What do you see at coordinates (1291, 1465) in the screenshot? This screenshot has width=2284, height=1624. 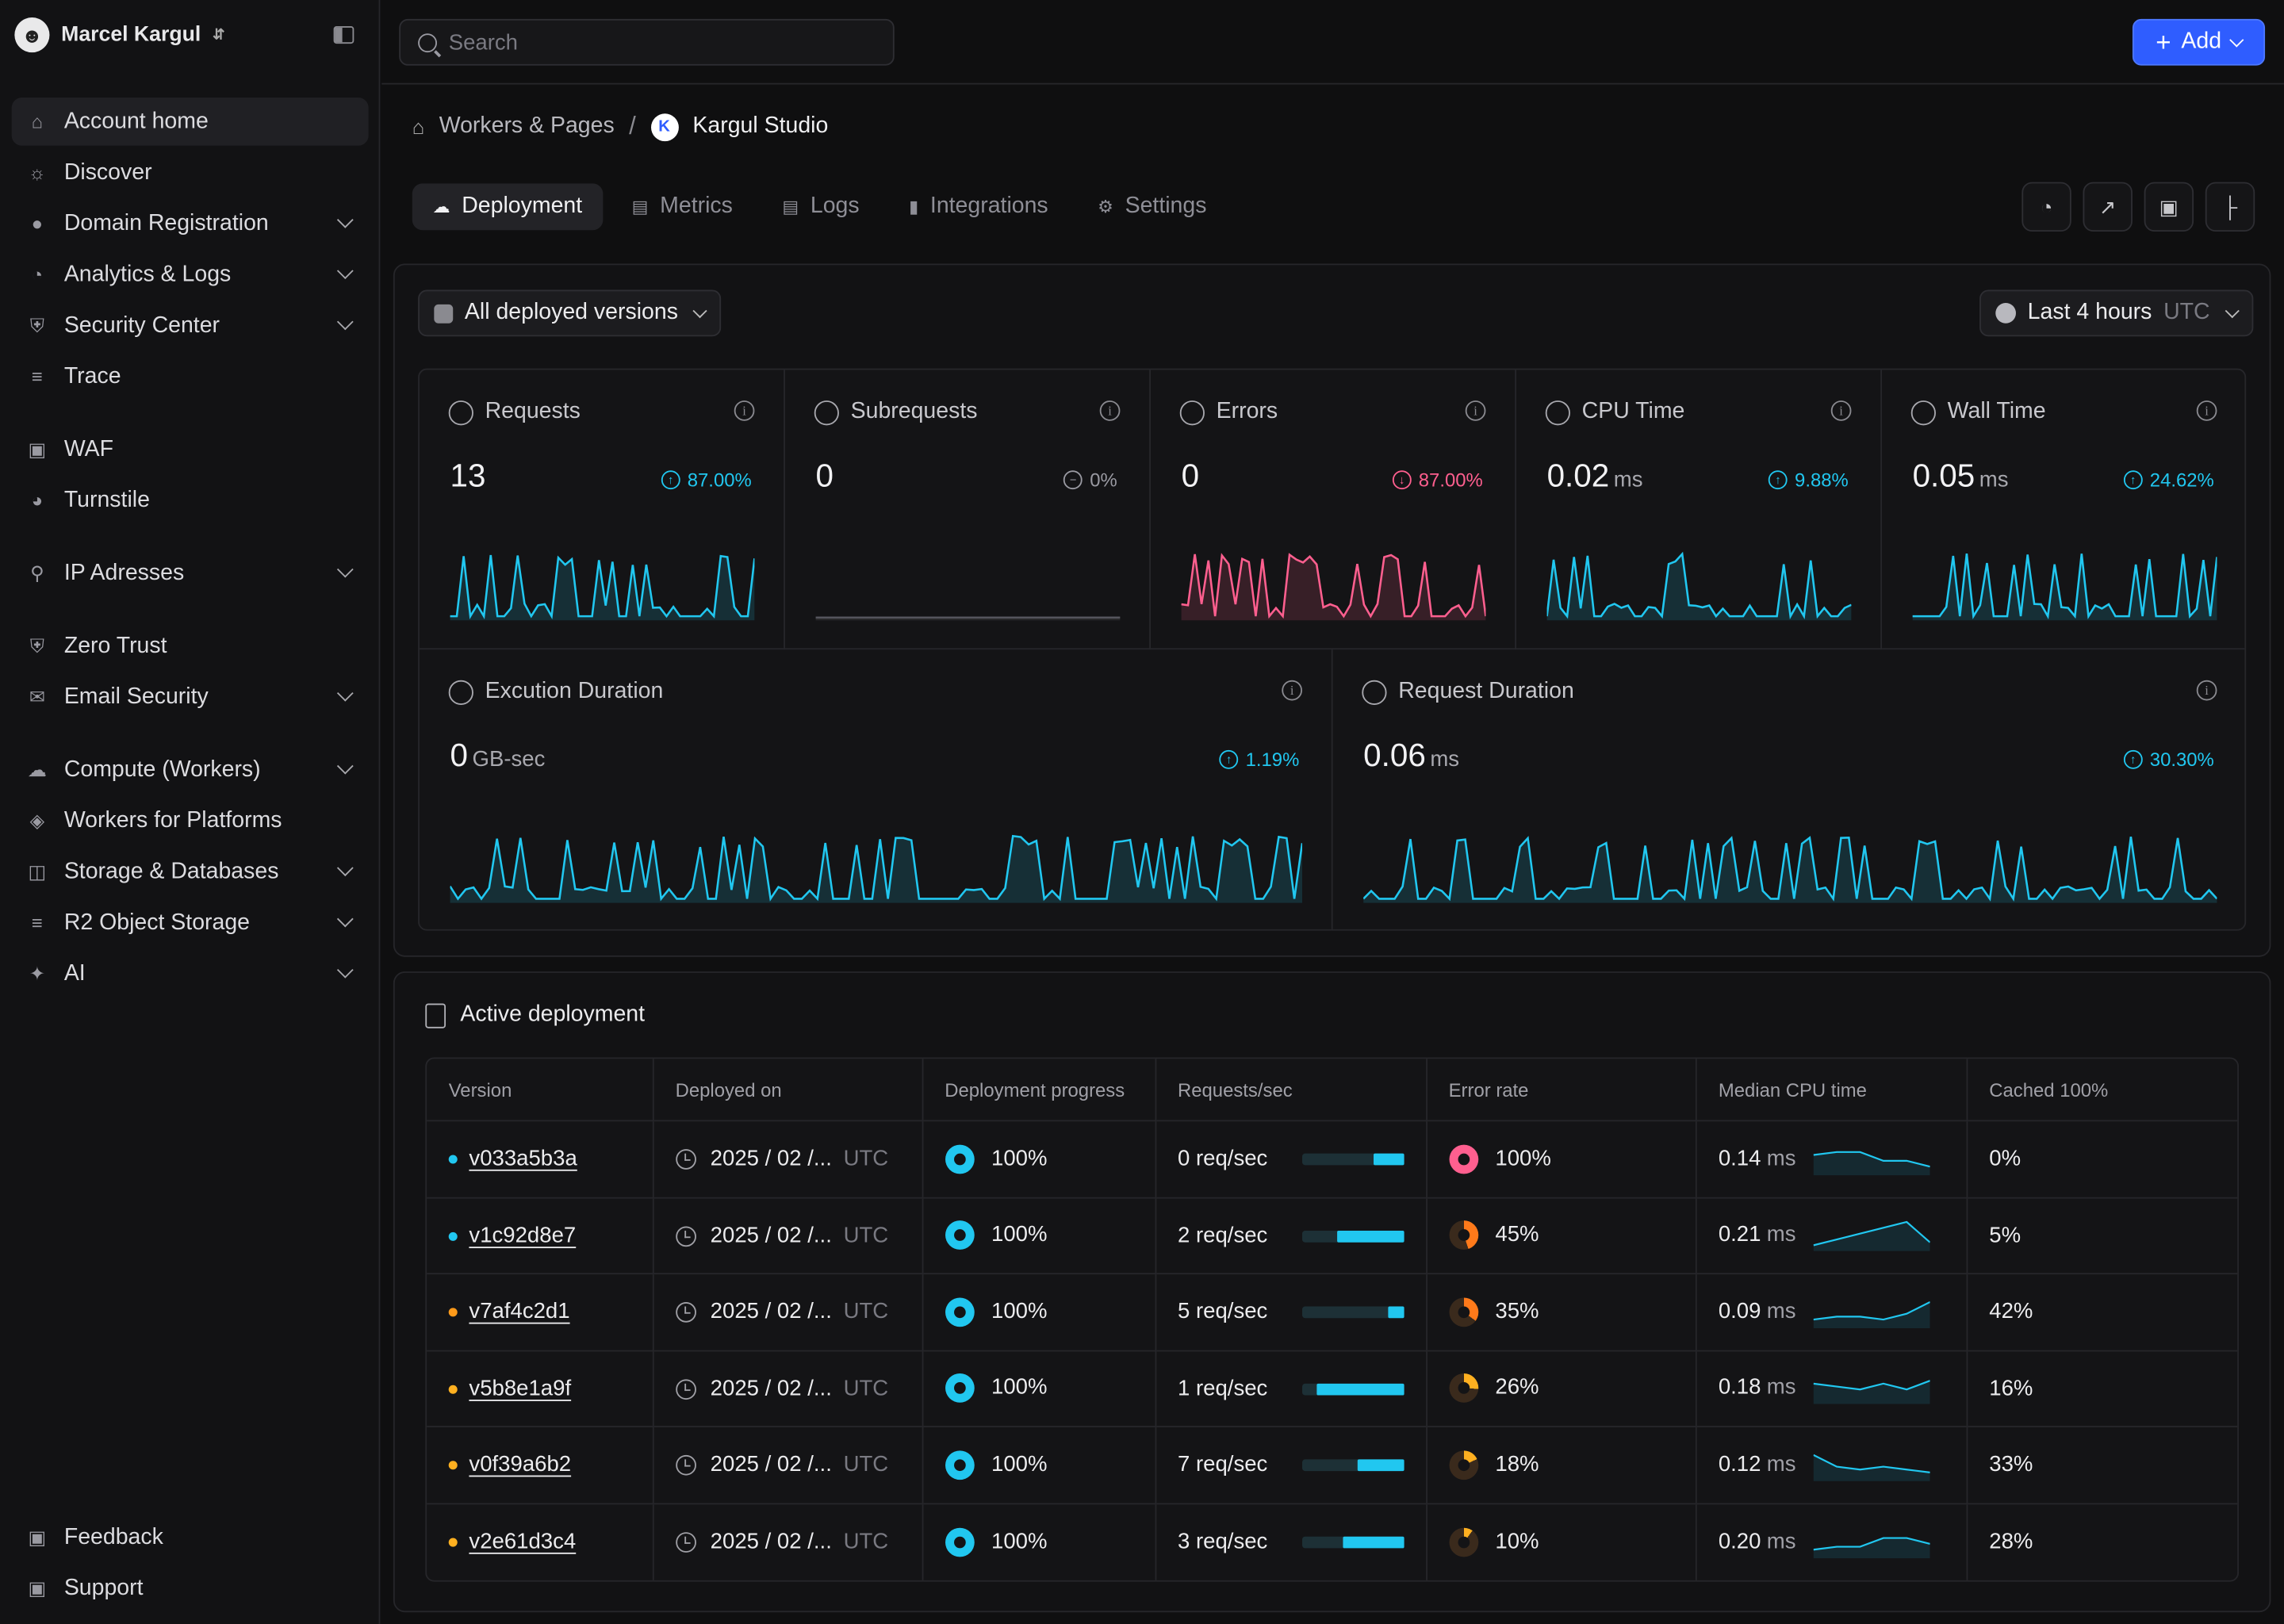 I see `rps-cell: 7 req/sec` at bounding box center [1291, 1465].